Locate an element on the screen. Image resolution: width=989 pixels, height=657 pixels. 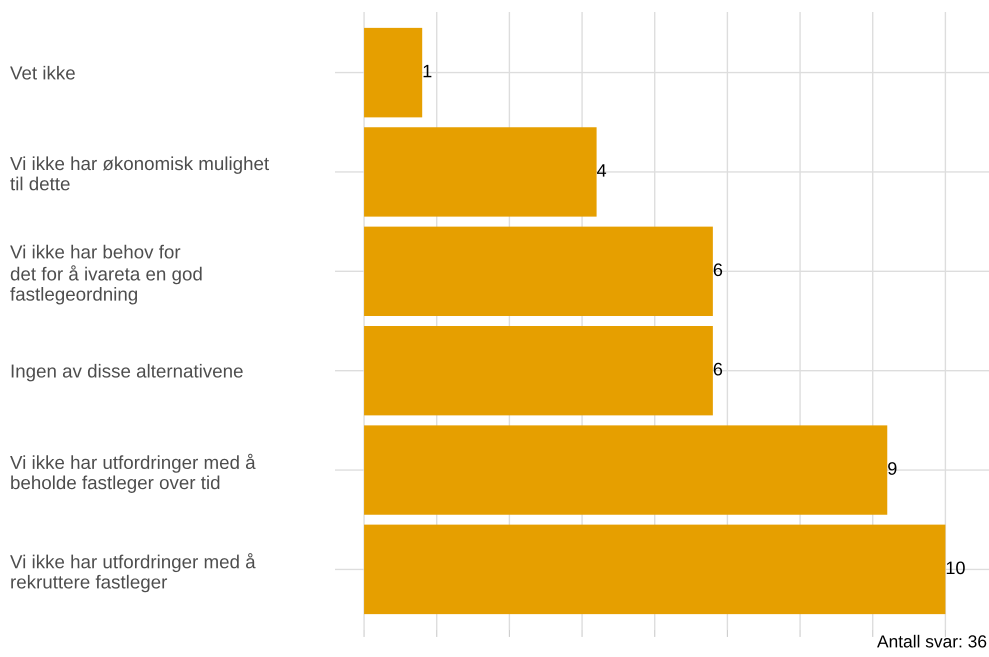
data-label: 1 is located at coordinates (428, 71).